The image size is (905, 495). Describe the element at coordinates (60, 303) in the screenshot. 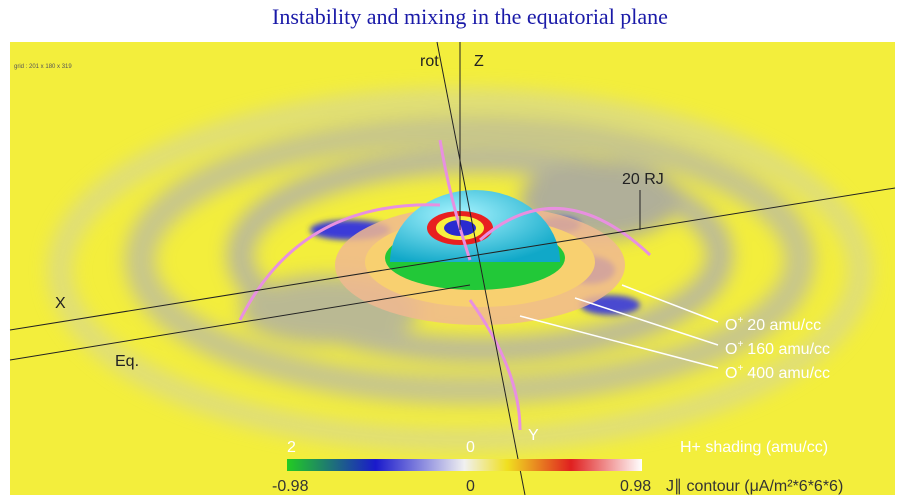

I see `x-label: X` at that location.